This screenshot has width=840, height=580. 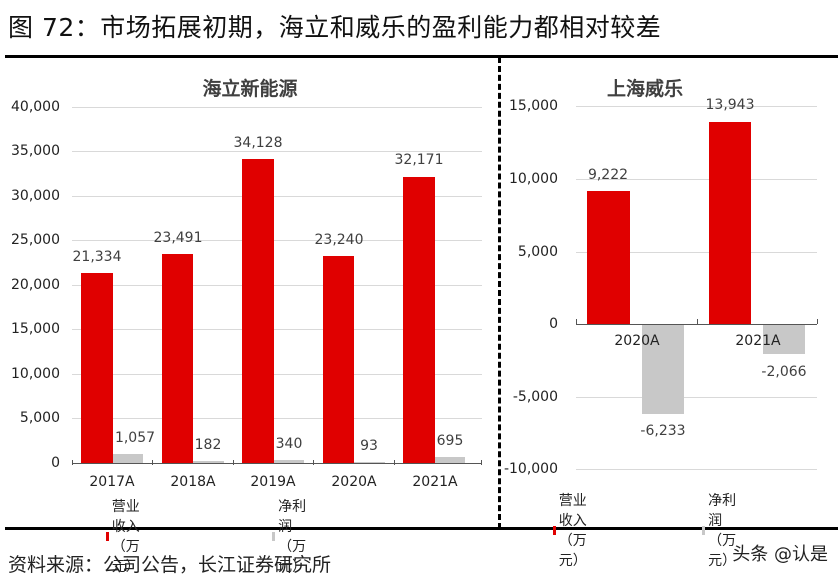 What do you see at coordinates (193, 482) in the screenshot?
I see `x-label: 2018A` at bounding box center [193, 482].